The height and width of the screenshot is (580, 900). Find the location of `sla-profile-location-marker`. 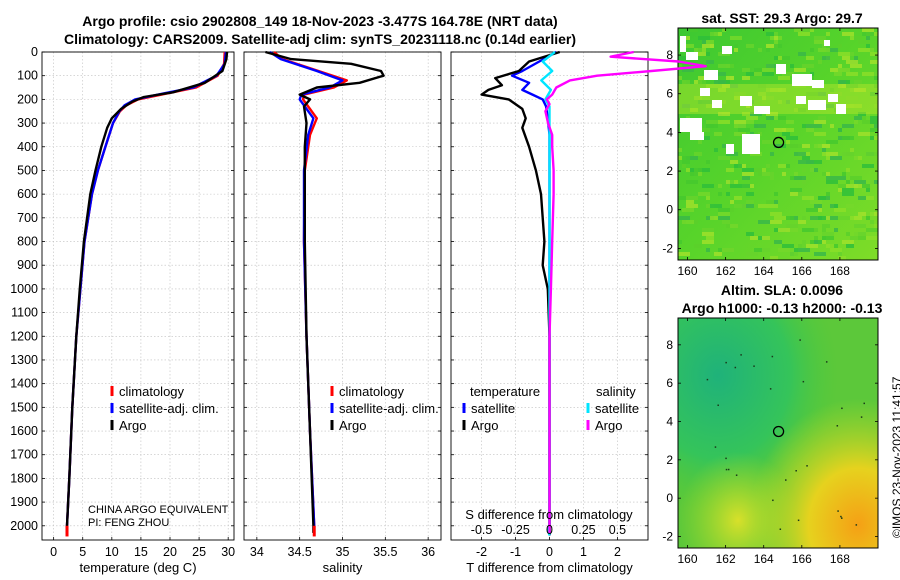

sla-profile-location-marker is located at coordinates (778, 431).